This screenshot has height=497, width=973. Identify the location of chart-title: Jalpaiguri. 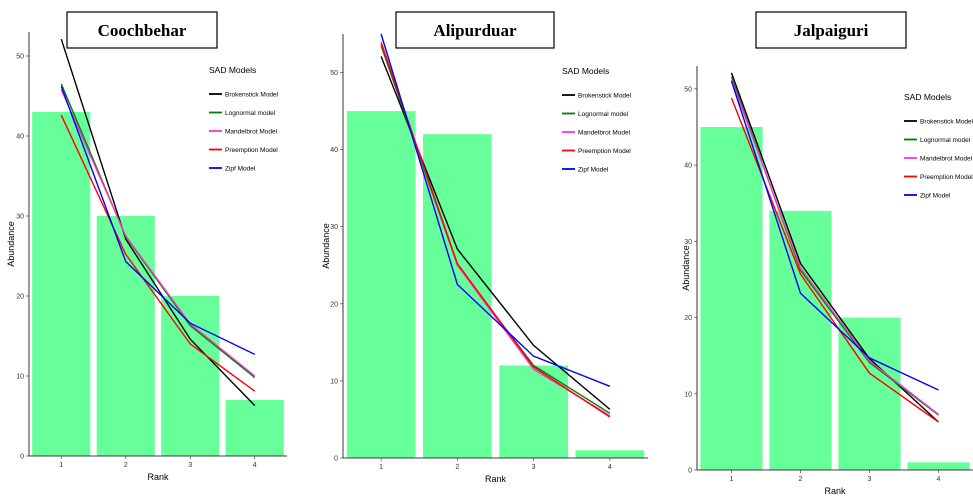
(831, 30).